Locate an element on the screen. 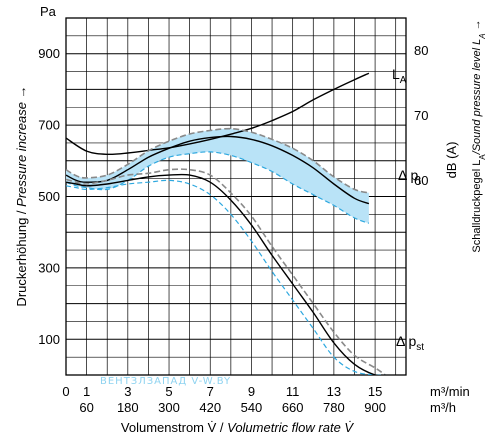 Image resolution: width=491 pixels, height=444 pixels. band-lower-pt is located at coordinates (218, 187).